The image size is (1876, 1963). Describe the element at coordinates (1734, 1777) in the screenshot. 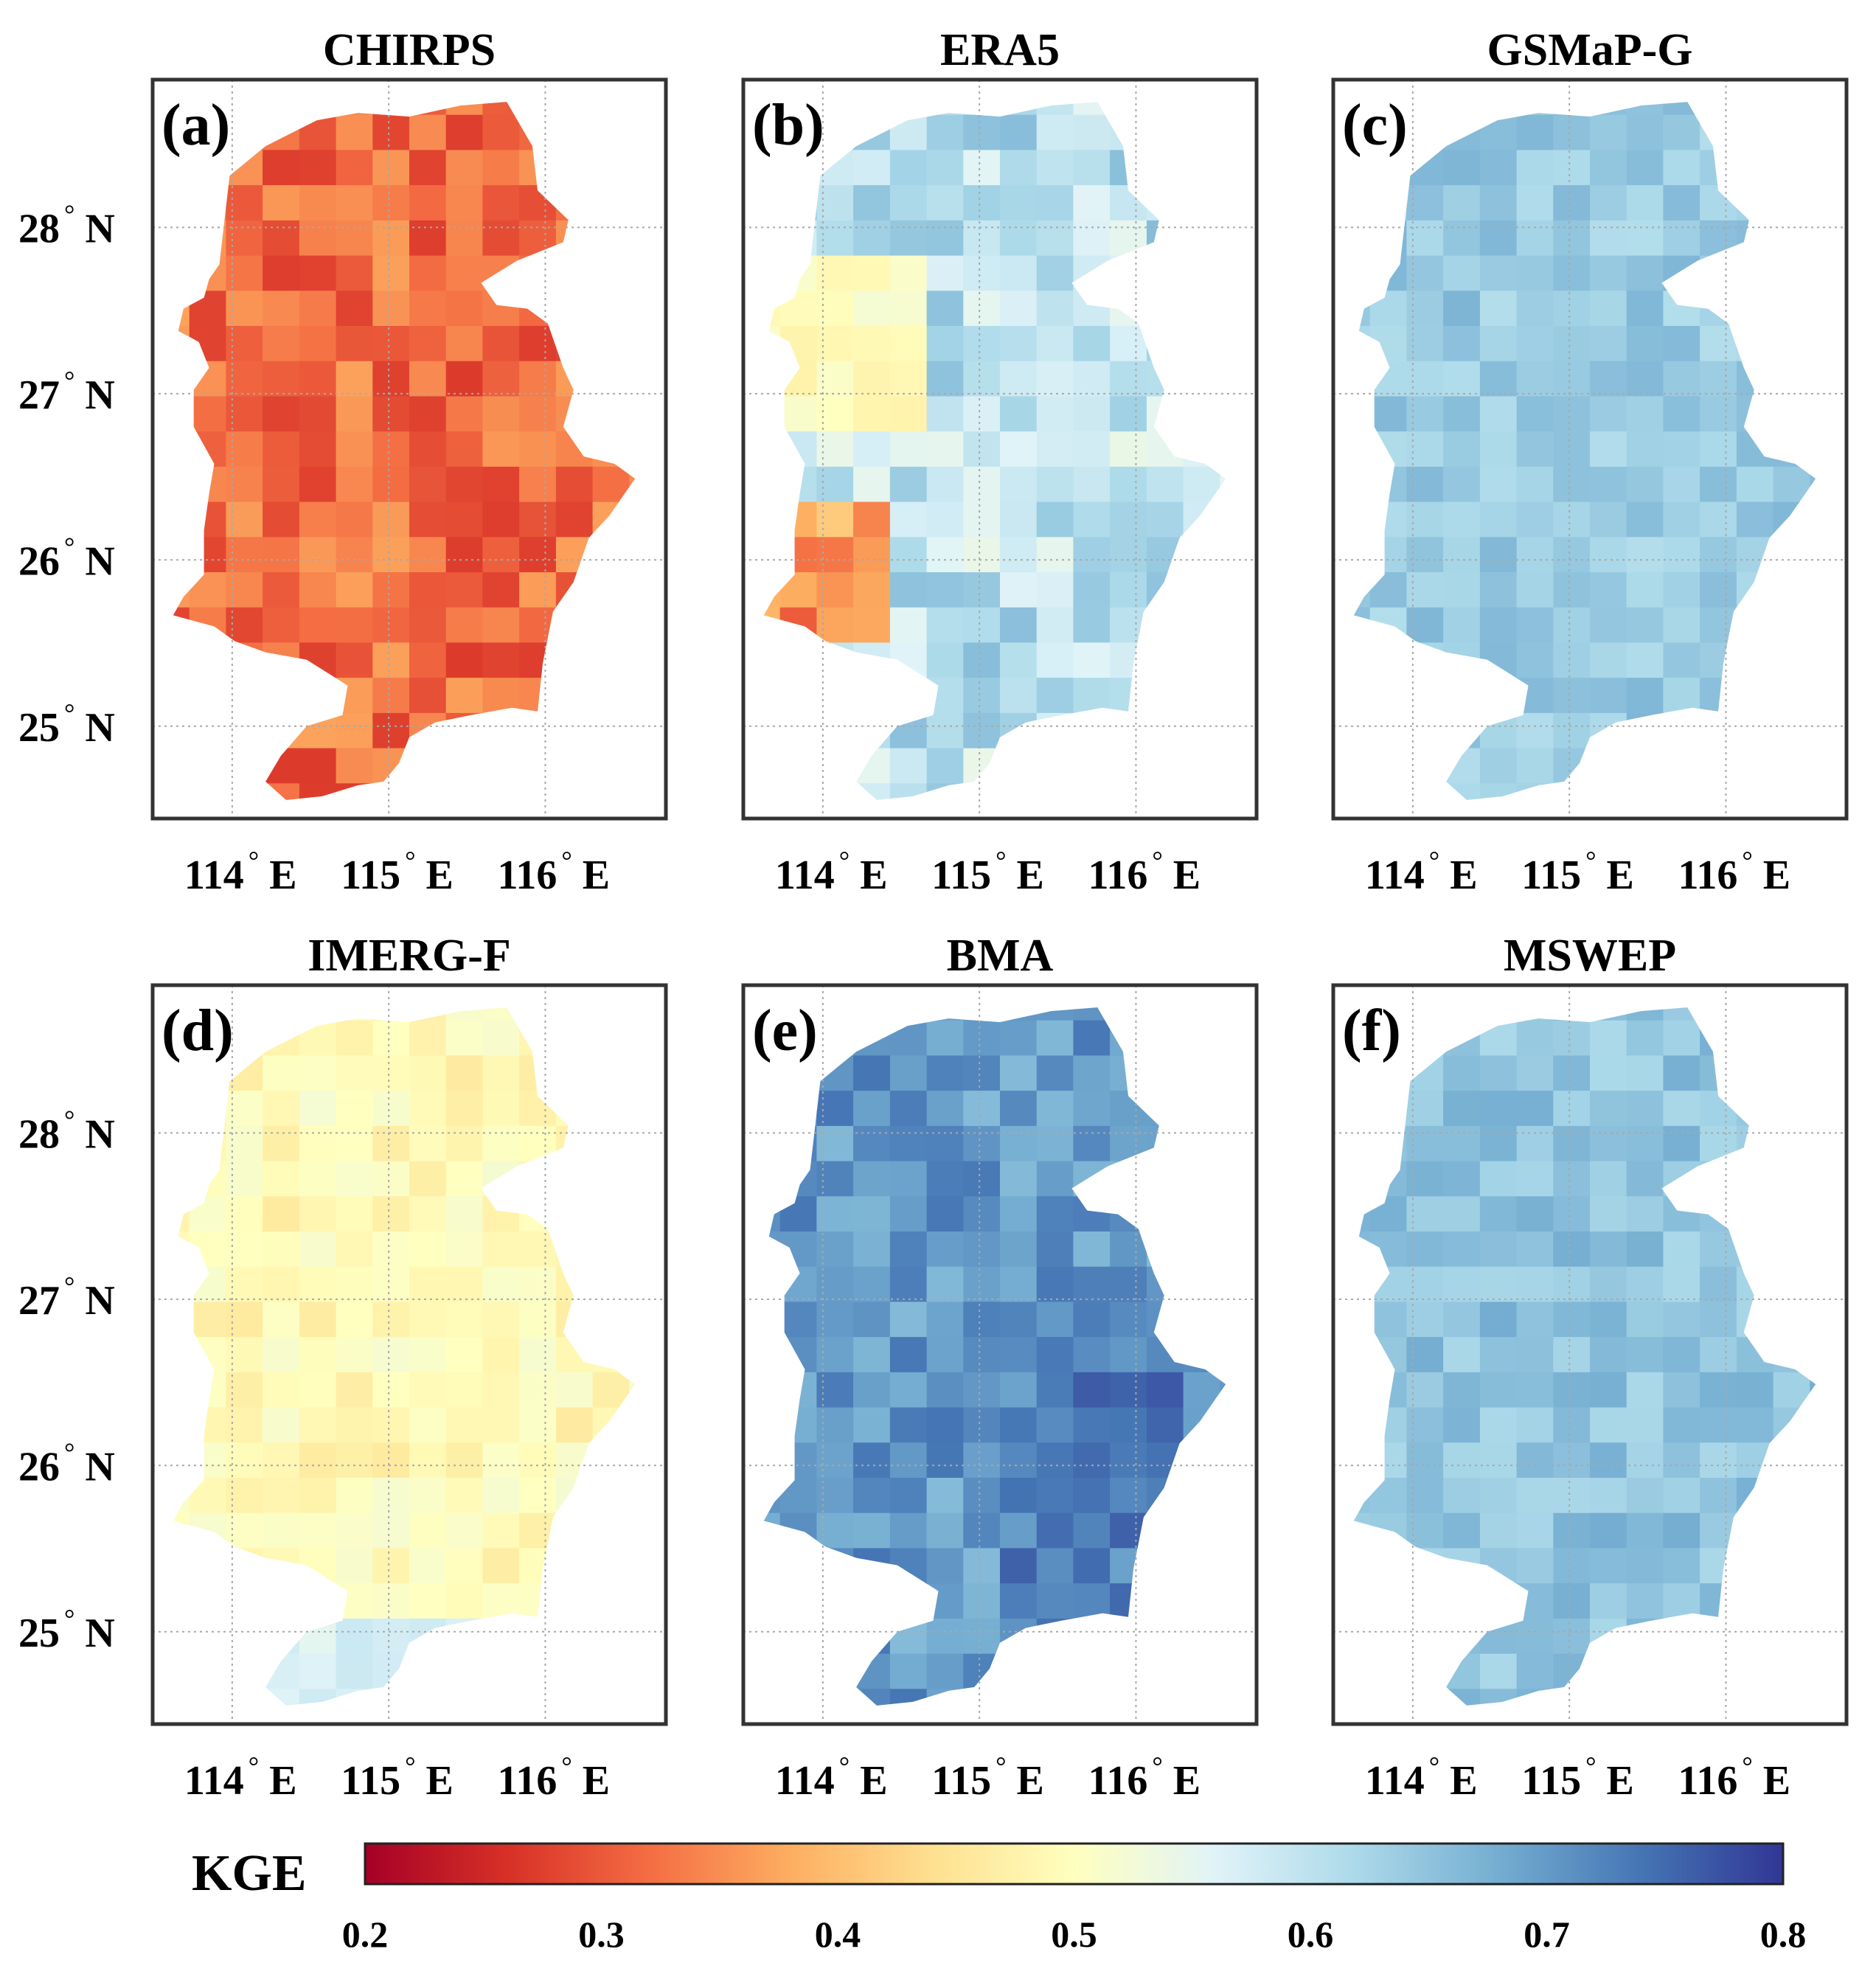

I see `lon-tick-label: 116 ° E` at that location.